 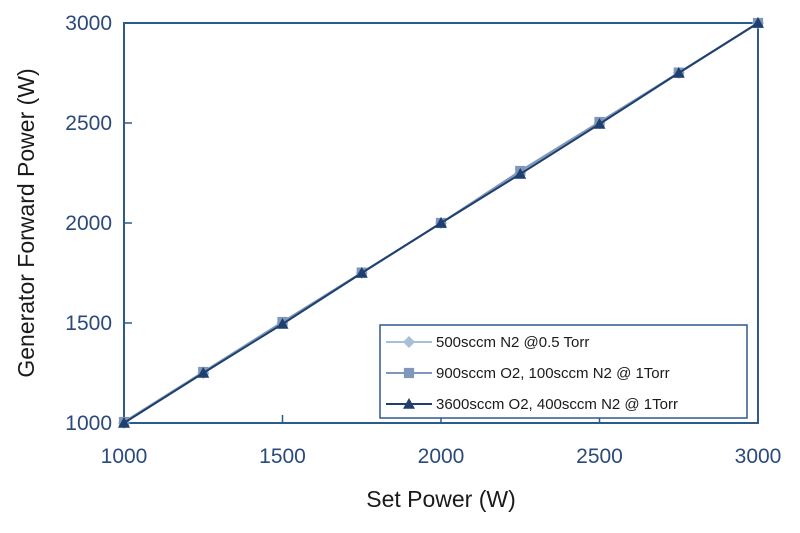 I want to click on x-tick-label: 2000, so click(x=441, y=456).